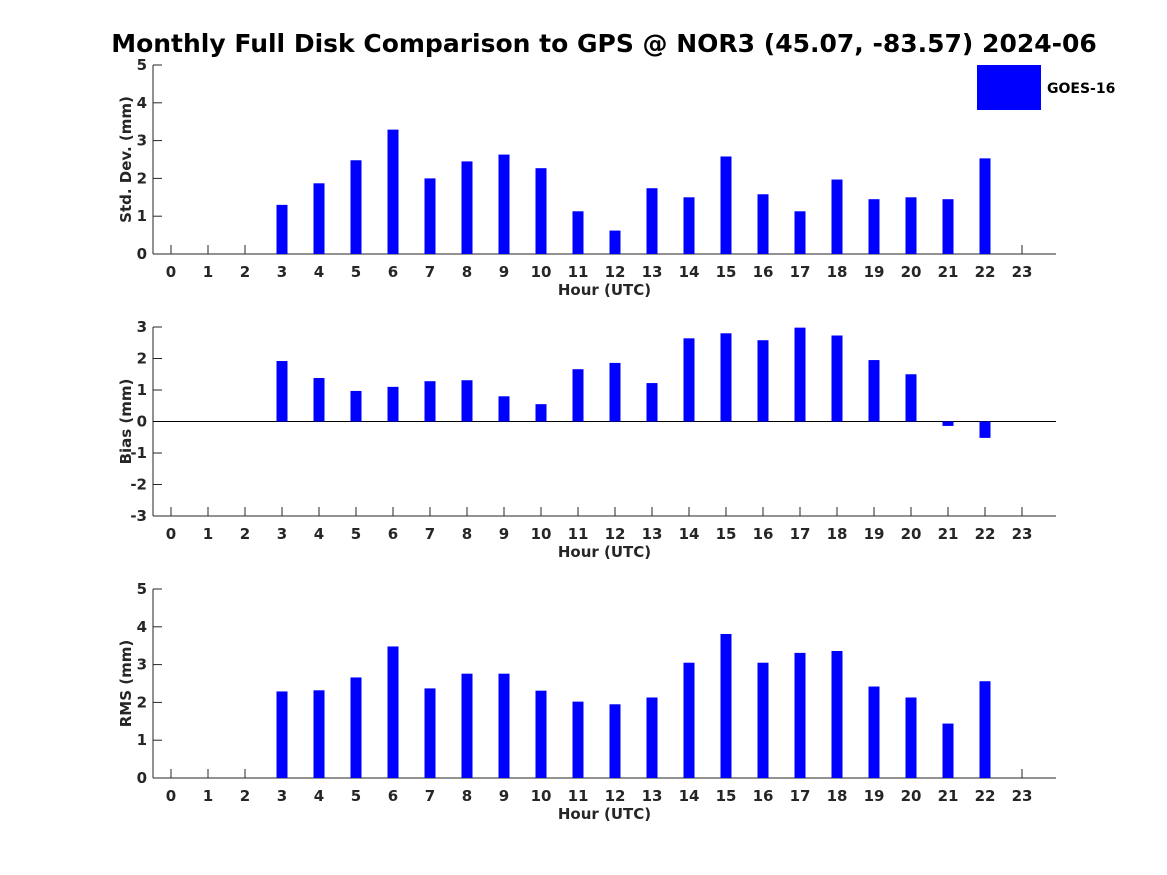  I want to click on y-tick-label: -2, so click(138, 485).